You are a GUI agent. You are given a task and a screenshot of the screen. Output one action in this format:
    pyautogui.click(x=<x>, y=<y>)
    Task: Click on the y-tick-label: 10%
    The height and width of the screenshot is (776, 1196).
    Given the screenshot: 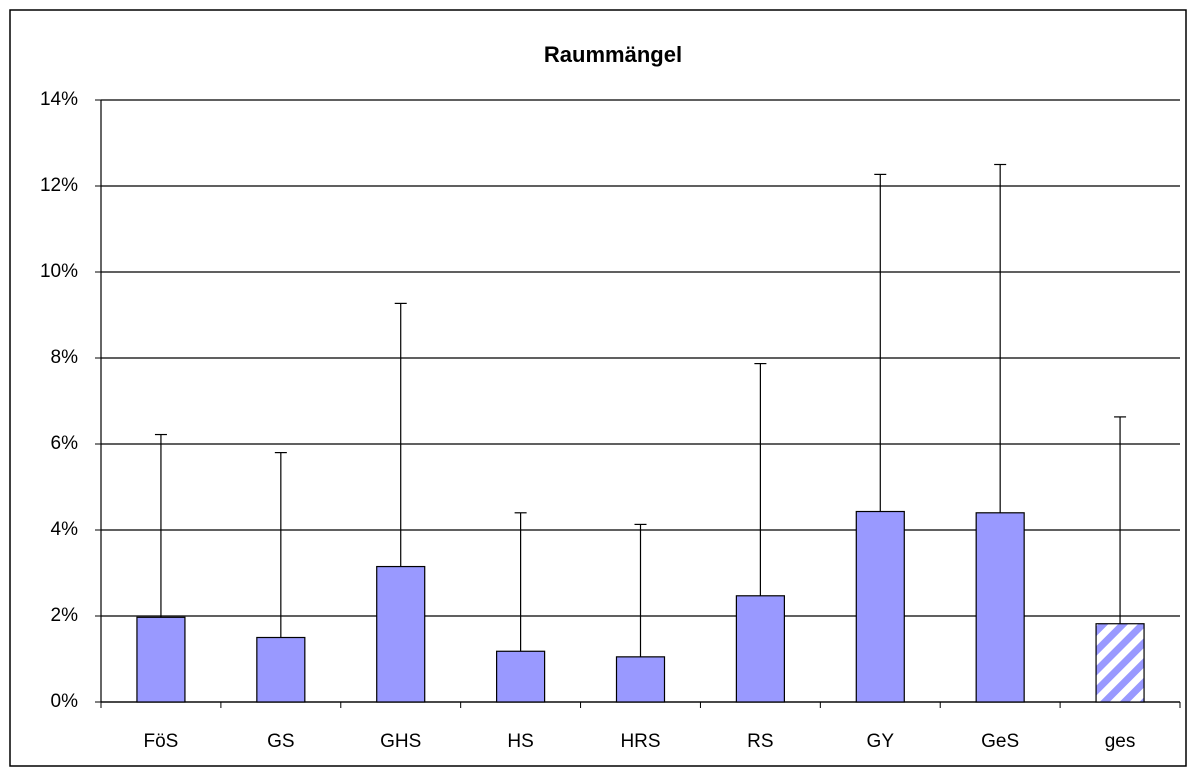 What is the action you would take?
    pyautogui.click(x=59, y=271)
    